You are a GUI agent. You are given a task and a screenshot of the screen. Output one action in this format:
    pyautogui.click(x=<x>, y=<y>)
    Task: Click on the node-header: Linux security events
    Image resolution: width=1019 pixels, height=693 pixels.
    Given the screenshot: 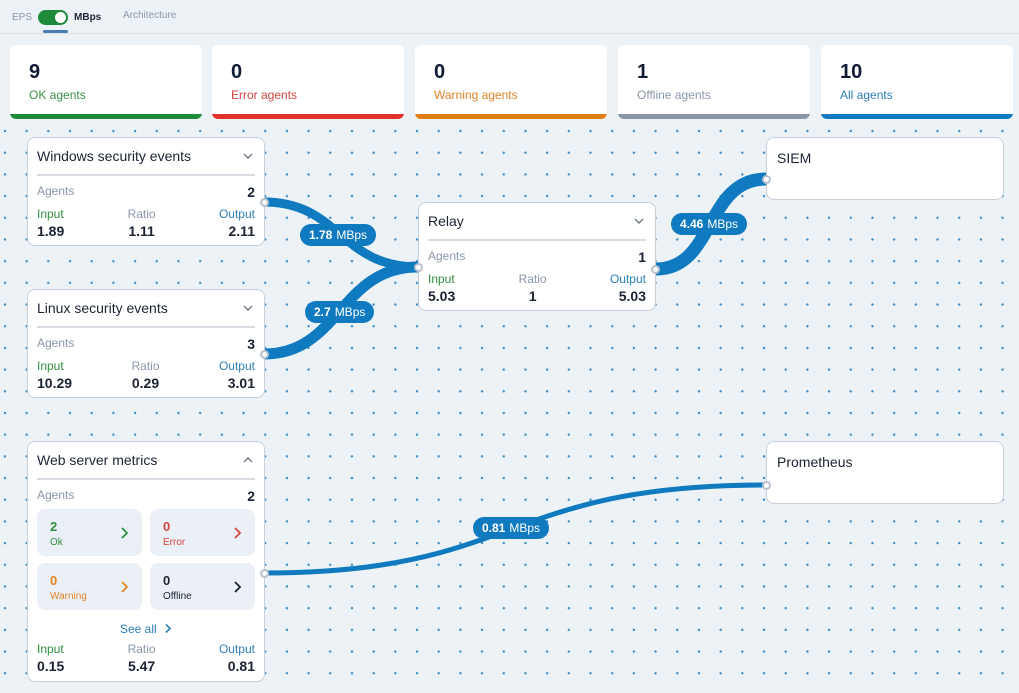 What is the action you would take?
    pyautogui.click(x=146, y=309)
    